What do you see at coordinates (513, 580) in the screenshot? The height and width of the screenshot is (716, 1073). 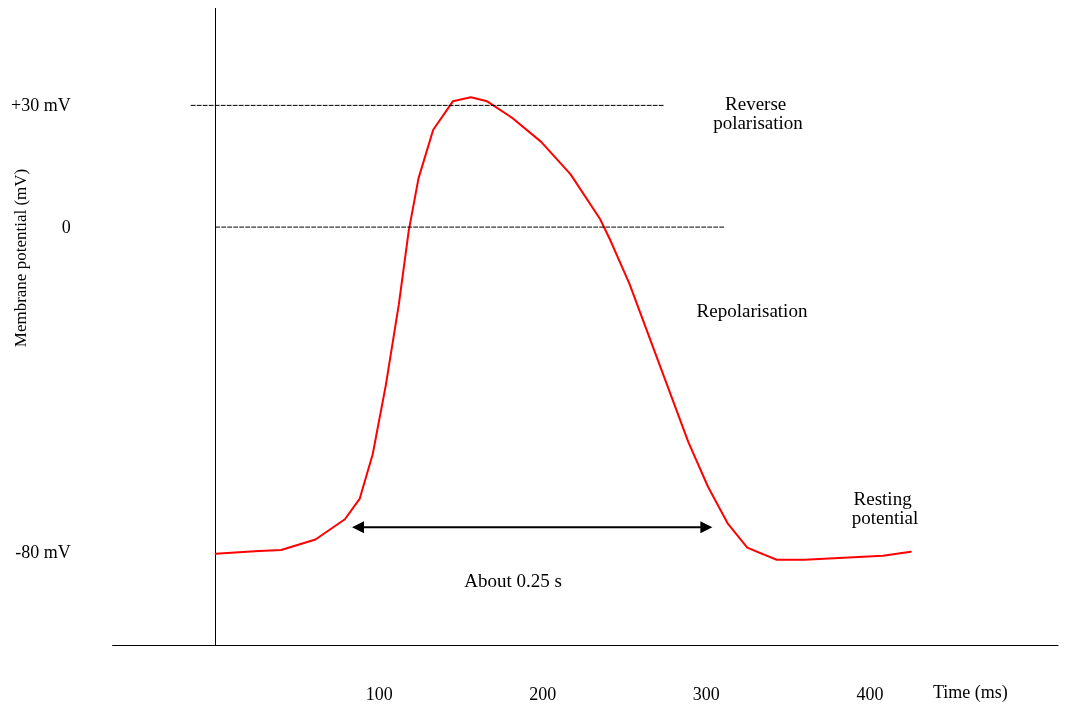 I see `annotation: About 0.25 s` at bounding box center [513, 580].